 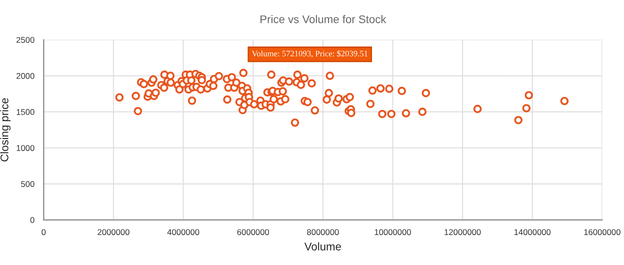 I want to click on y-tick-label: 1000, so click(x=25, y=148).